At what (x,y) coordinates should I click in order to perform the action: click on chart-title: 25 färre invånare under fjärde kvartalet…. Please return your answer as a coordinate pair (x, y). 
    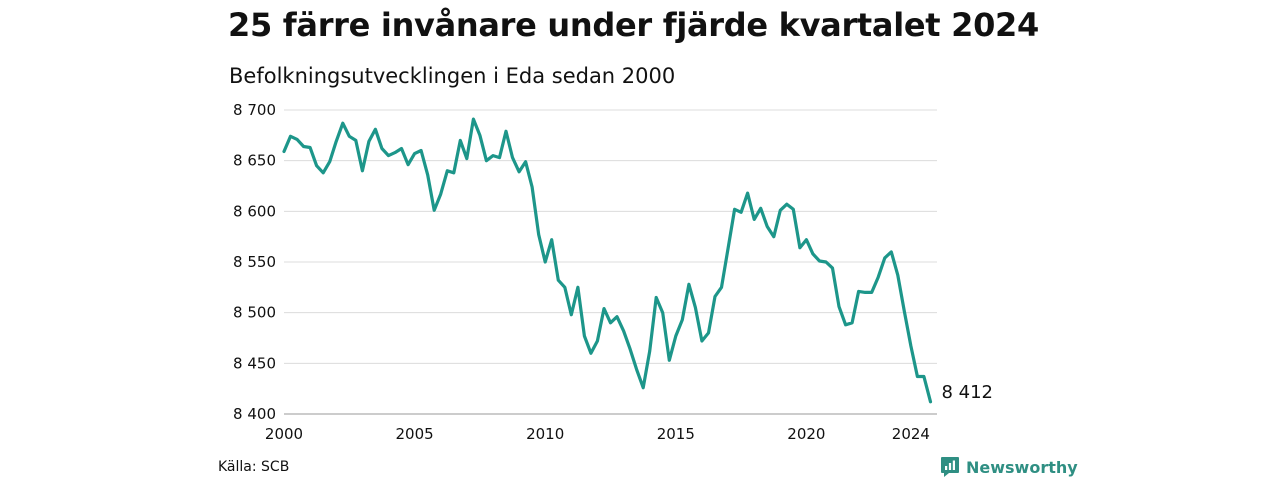
    Looking at the image, I should click on (633, 25).